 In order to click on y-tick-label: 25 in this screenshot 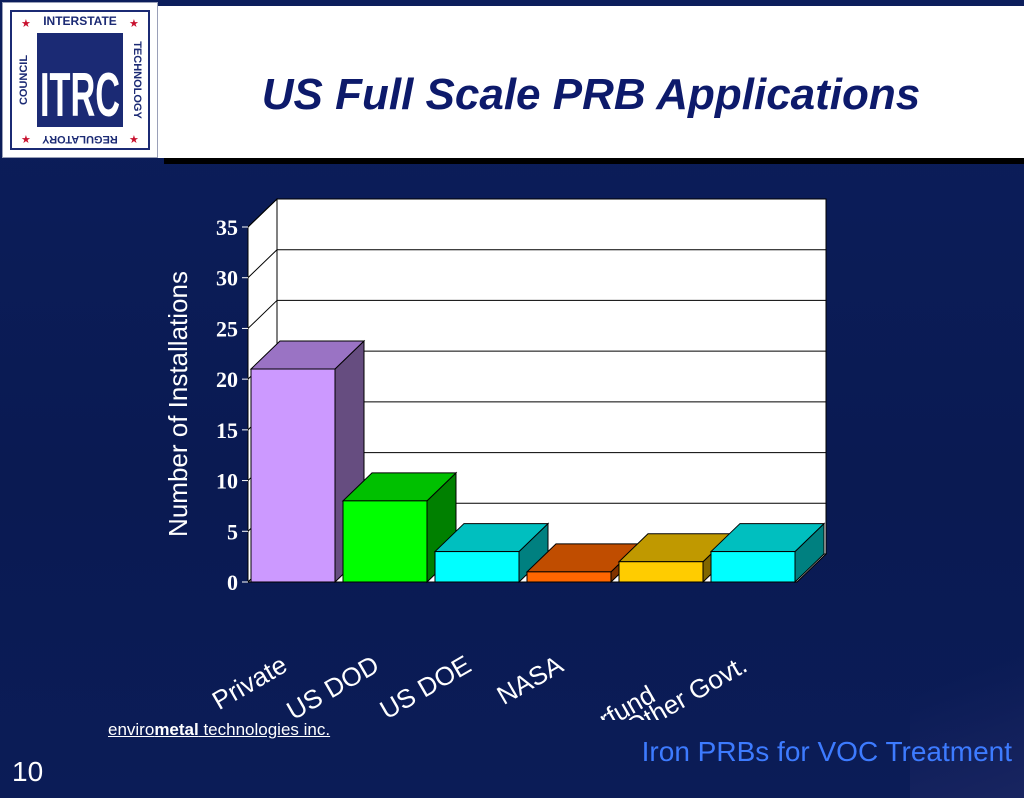, I will do `click(227, 328)`.